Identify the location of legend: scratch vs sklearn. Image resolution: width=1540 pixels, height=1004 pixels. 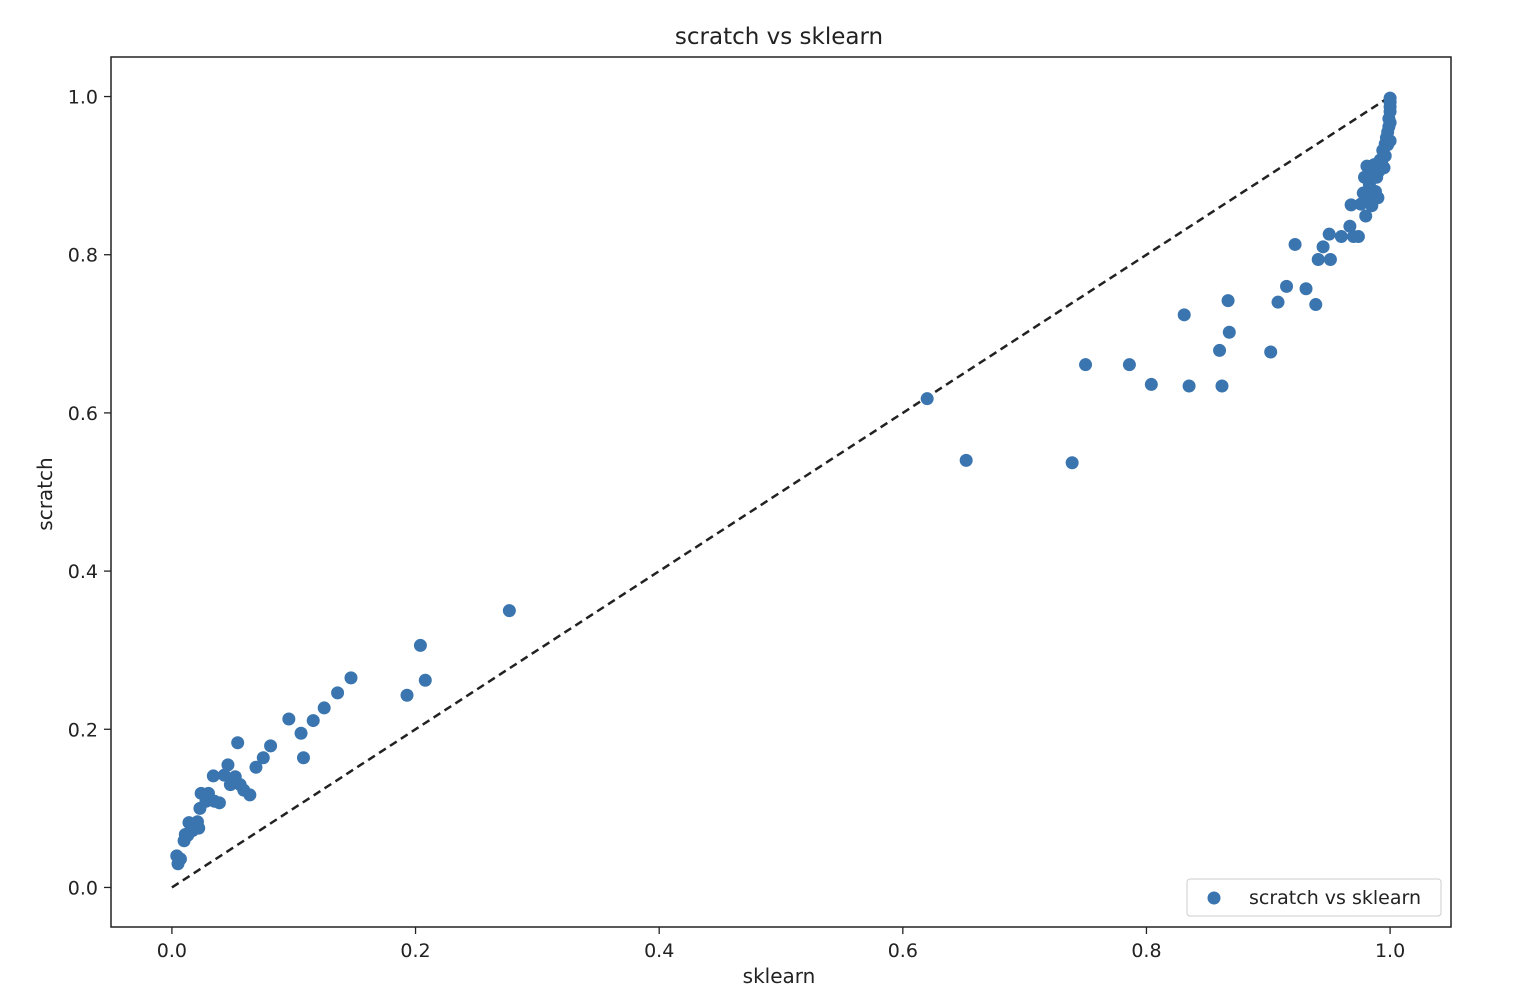
(1314, 897).